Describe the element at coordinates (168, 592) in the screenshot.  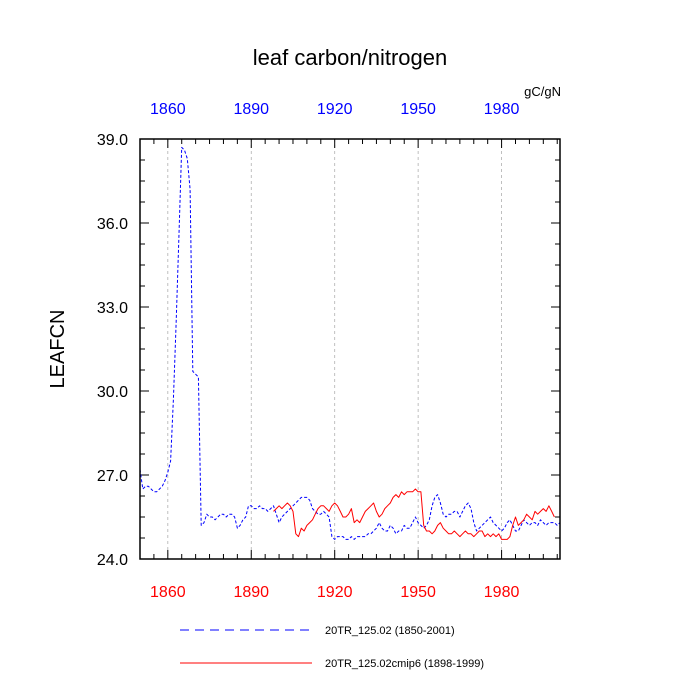
I see `x-tick-label-bottom-1860: 1860` at that location.